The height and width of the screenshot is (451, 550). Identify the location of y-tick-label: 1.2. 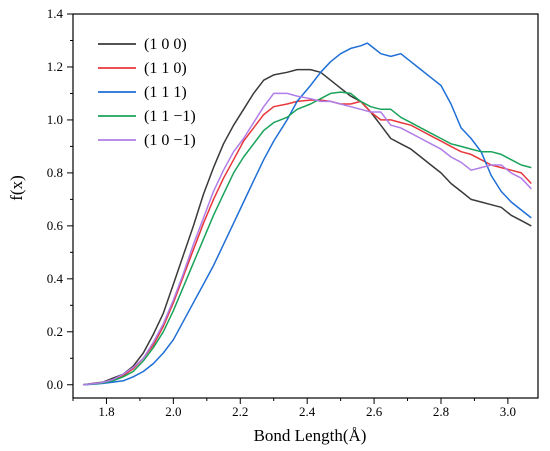
(55, 66).